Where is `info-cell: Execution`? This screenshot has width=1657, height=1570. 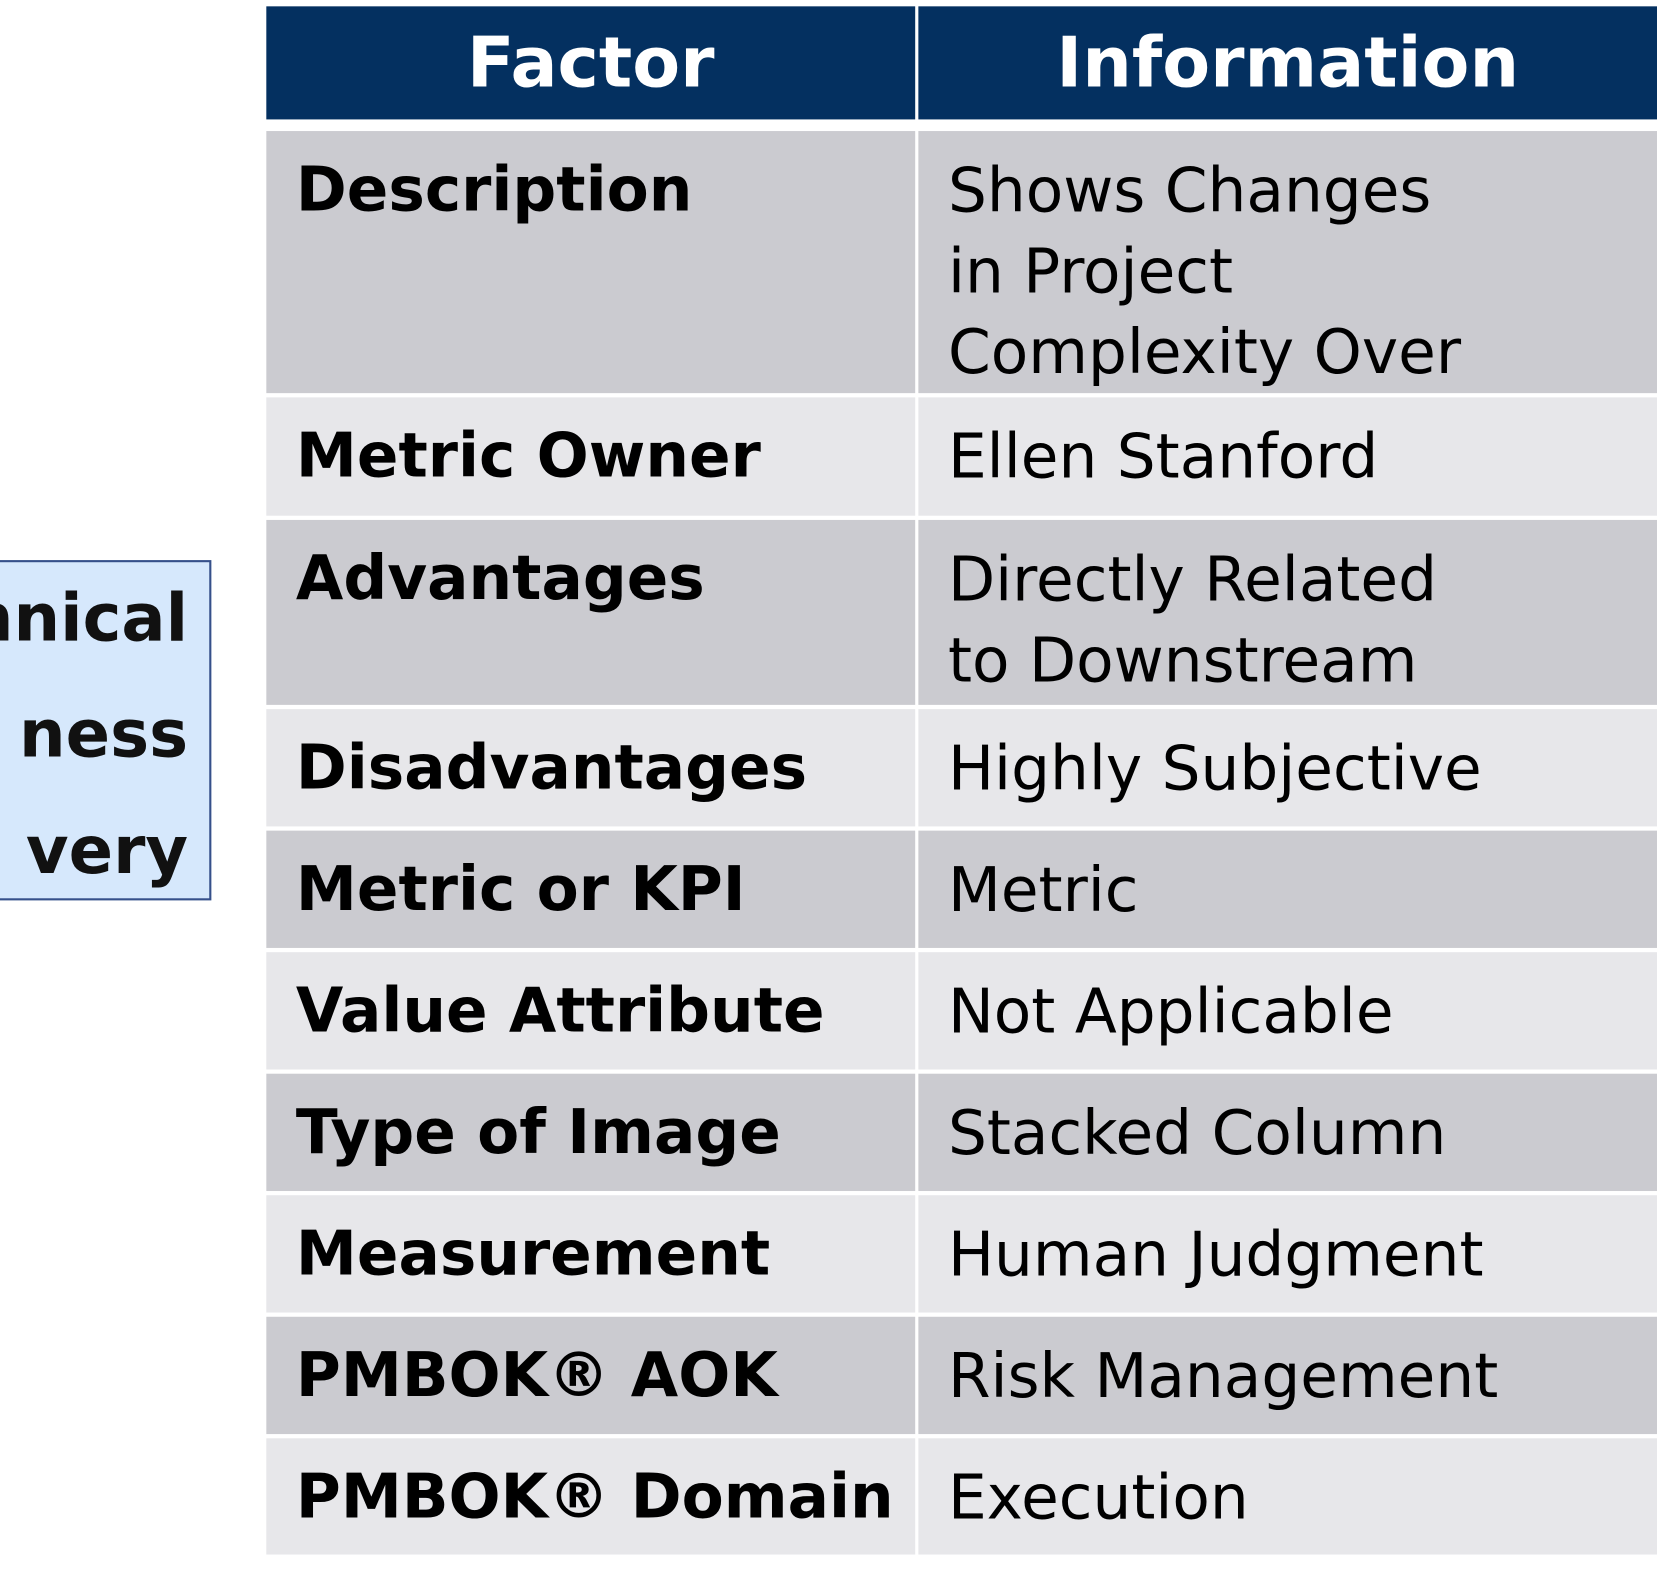 info-cell: Execution is located at coordinates (1287, 1496).